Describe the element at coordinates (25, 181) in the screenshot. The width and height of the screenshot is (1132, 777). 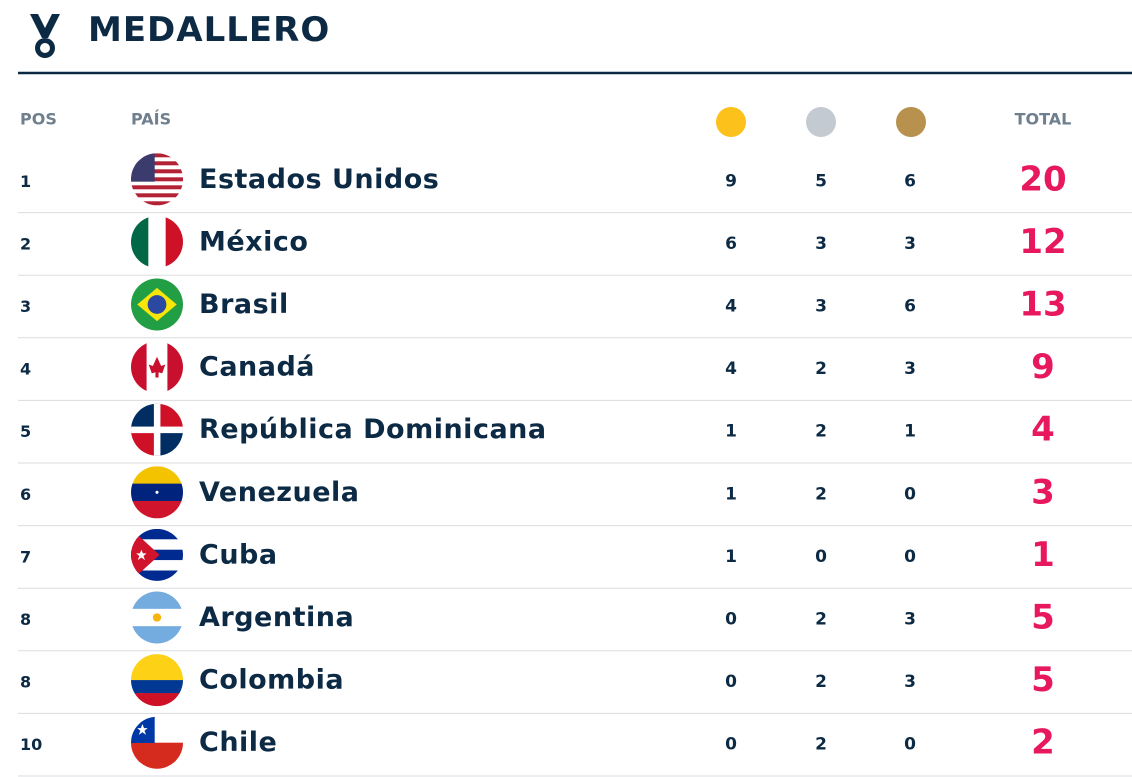
I see `position: 1` at that location.